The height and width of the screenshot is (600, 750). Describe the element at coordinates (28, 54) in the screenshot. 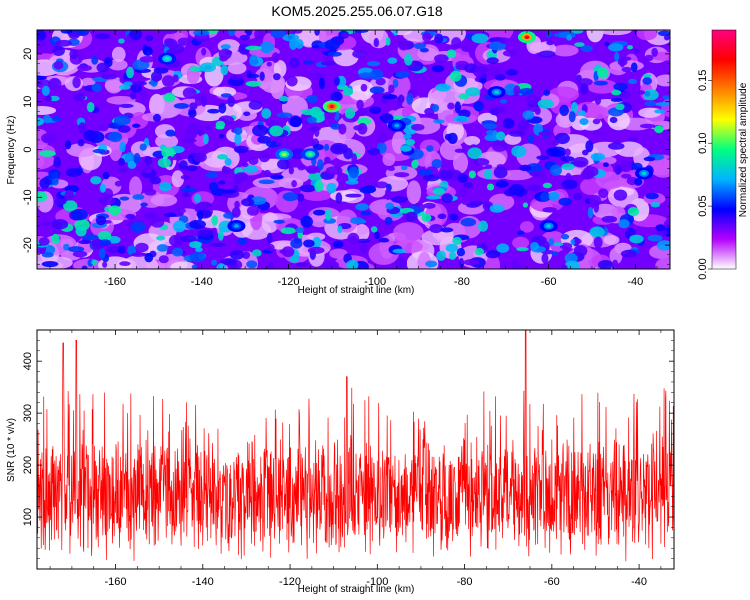

I see `y-tick-label: 20` at that location.